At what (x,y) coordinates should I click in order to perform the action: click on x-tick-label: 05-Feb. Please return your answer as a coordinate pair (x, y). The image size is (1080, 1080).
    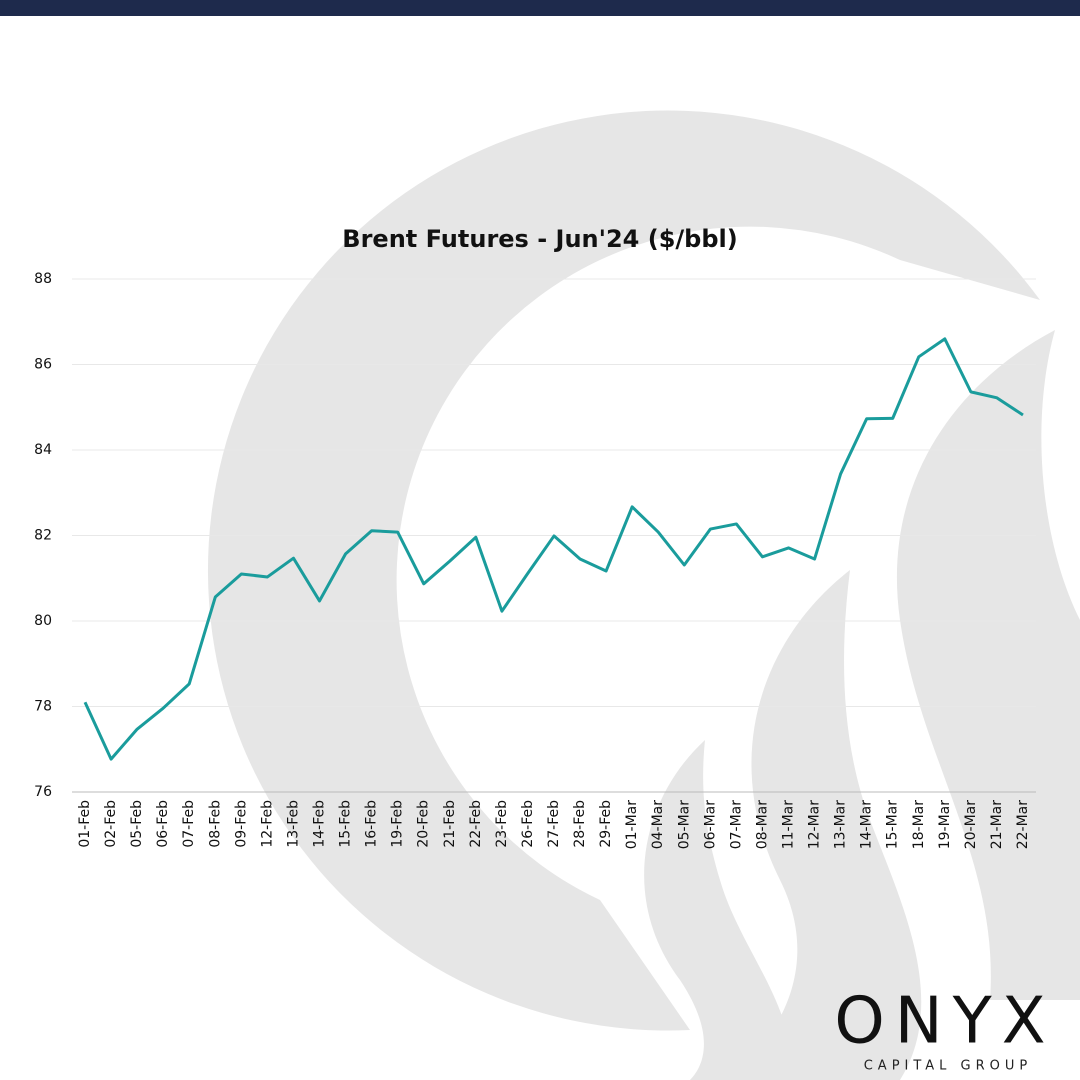
    Looking at the image, I should click on (137, 824).